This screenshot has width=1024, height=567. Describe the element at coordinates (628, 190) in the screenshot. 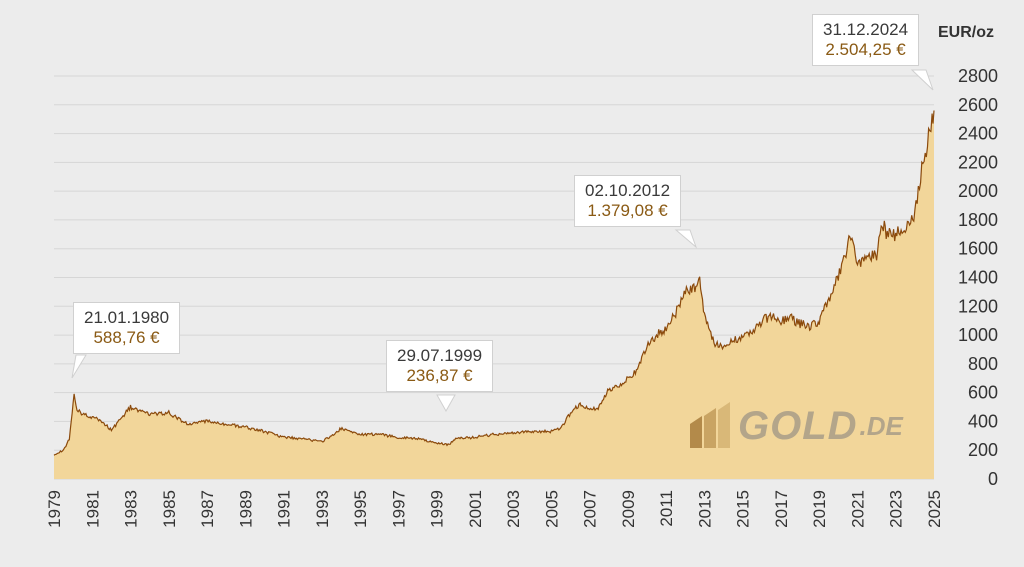

I see `annotation-date: 02.10.2012` at that location.